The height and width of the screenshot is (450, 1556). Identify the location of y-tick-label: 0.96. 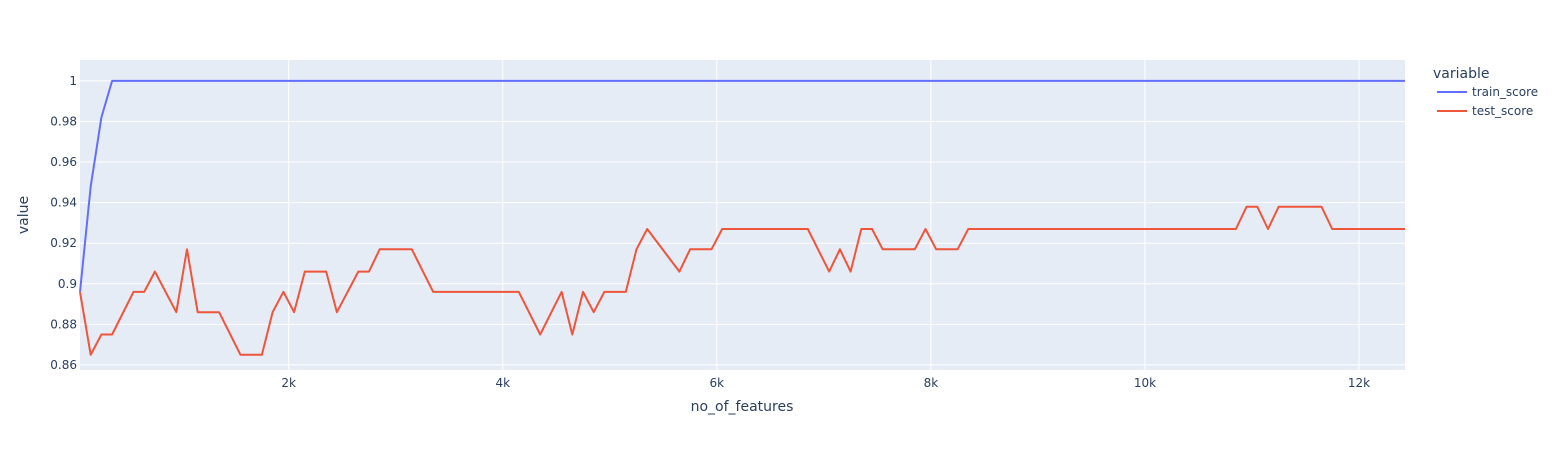
(63, 162).